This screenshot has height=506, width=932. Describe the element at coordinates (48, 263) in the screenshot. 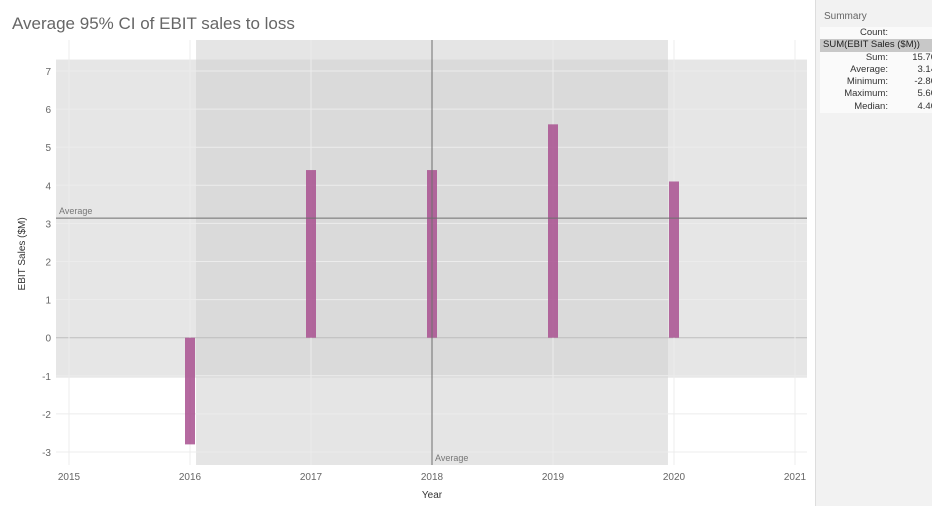

I see `y-tick-label: 2` at that location.